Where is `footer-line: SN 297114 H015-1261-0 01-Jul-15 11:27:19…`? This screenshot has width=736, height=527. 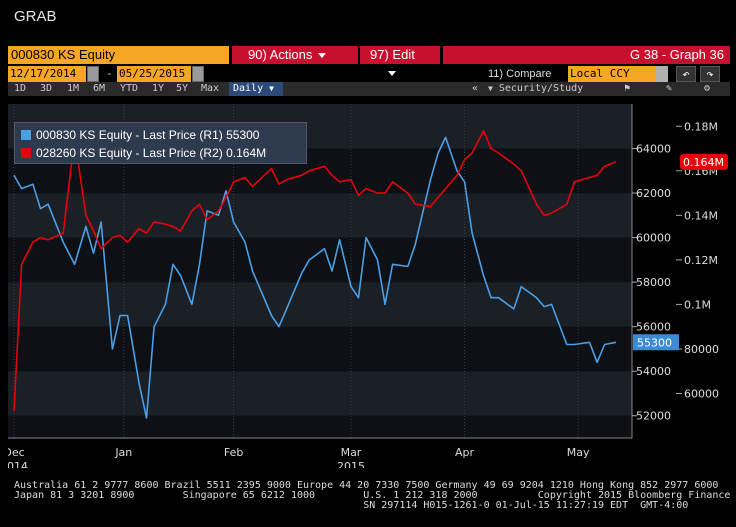 footer-line: SN 297114 H015-1261-0 01-Jul-15 11:27:19… is located at coordinates (351, 505).